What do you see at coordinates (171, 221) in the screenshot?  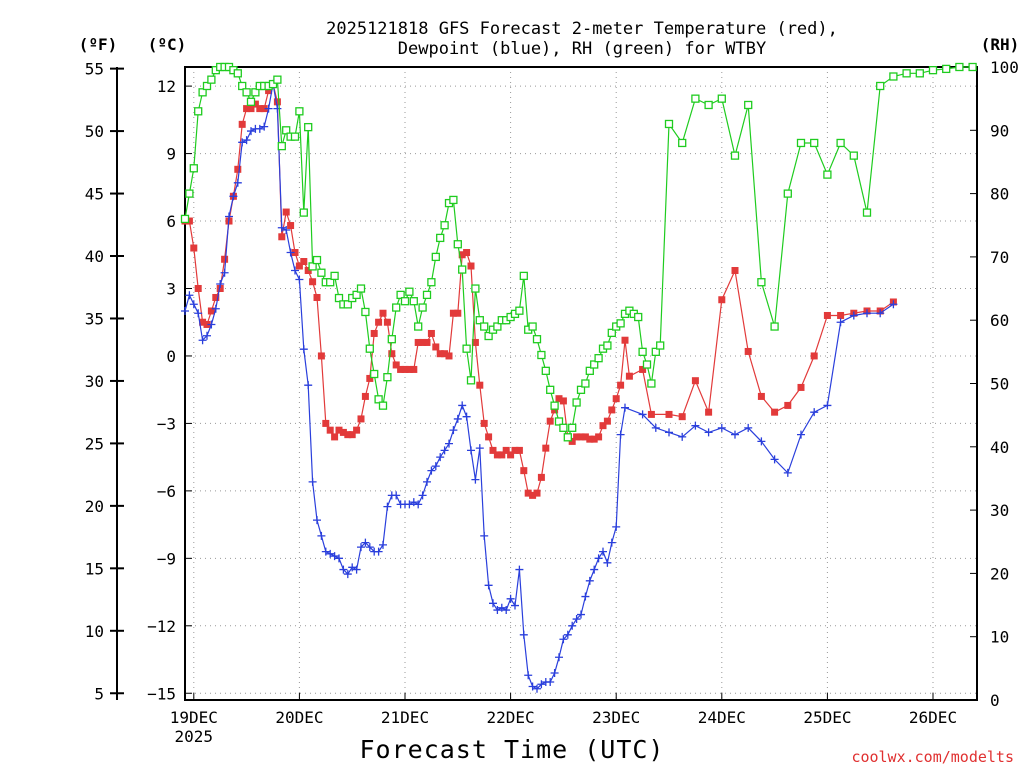 I see `celsius-tick-label: 6` at bounding box center [171, 221].